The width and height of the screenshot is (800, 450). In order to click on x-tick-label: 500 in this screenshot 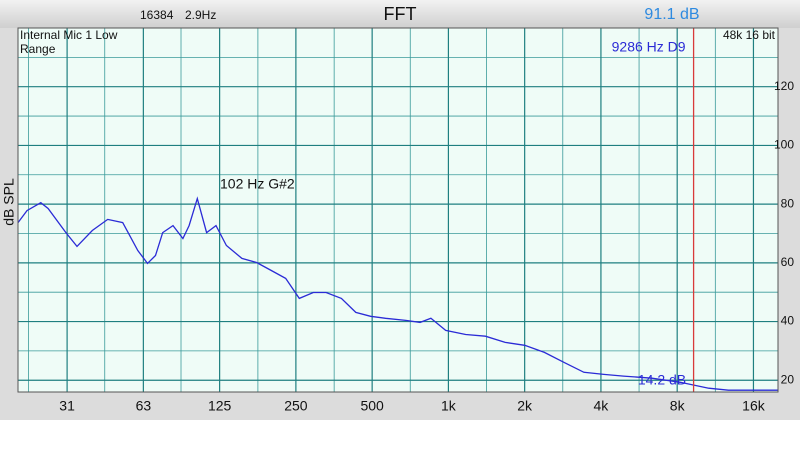, I will do `click(372, 406)`.